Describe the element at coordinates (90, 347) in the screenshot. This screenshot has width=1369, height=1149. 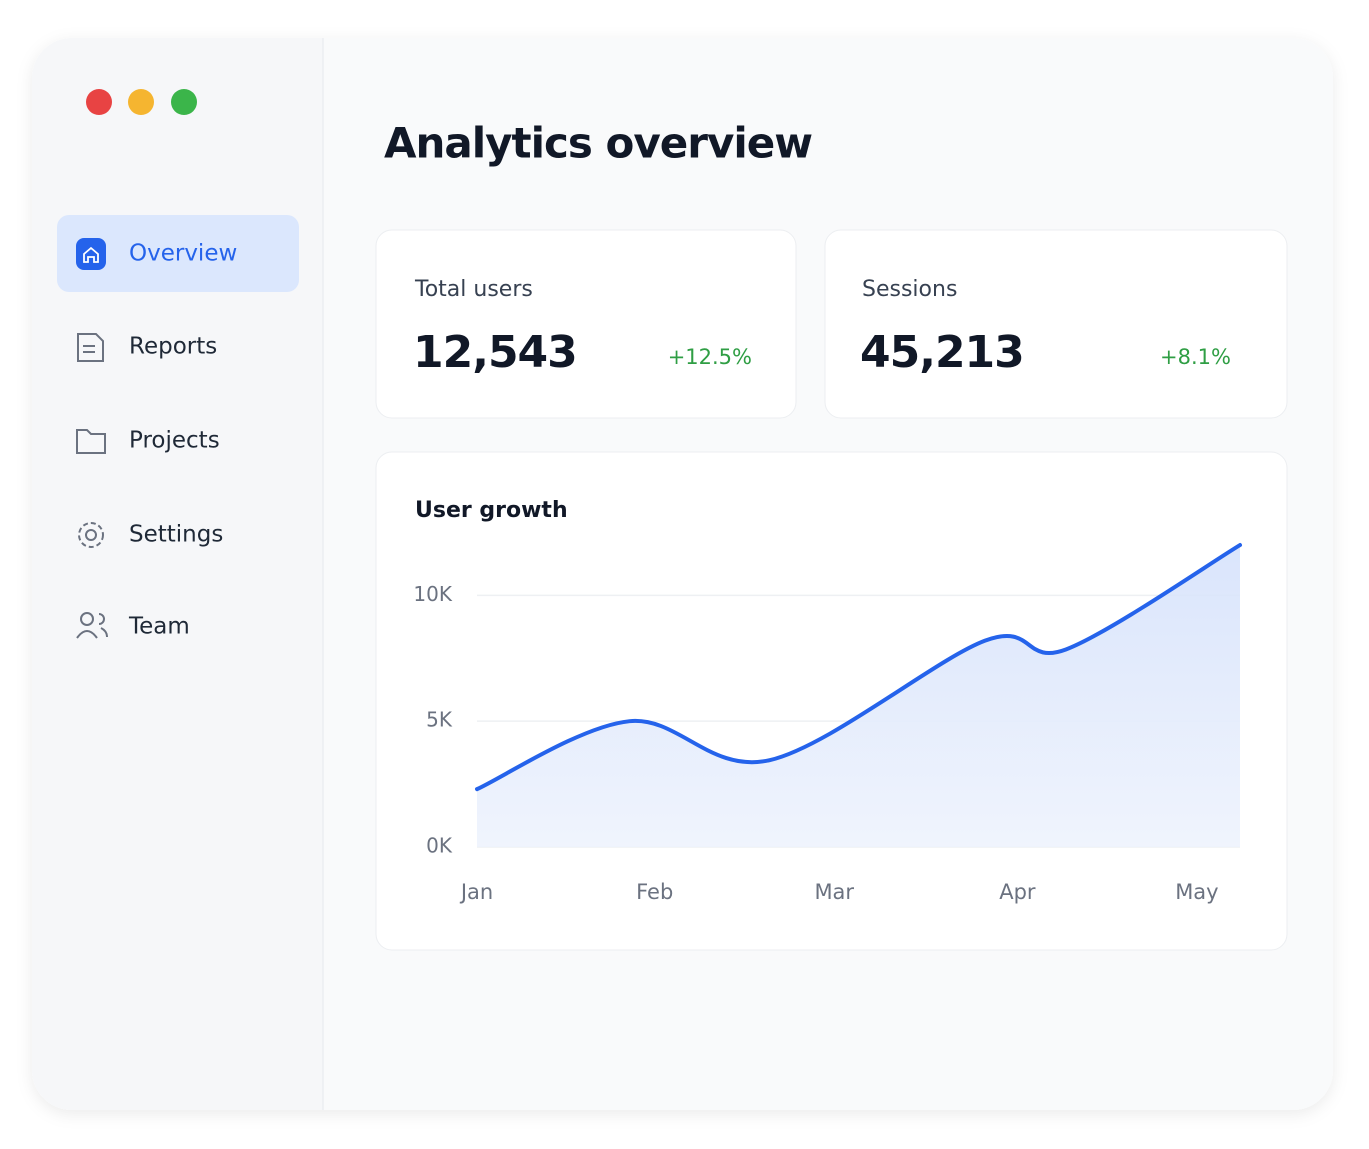
I see `reports-icon` at that location.